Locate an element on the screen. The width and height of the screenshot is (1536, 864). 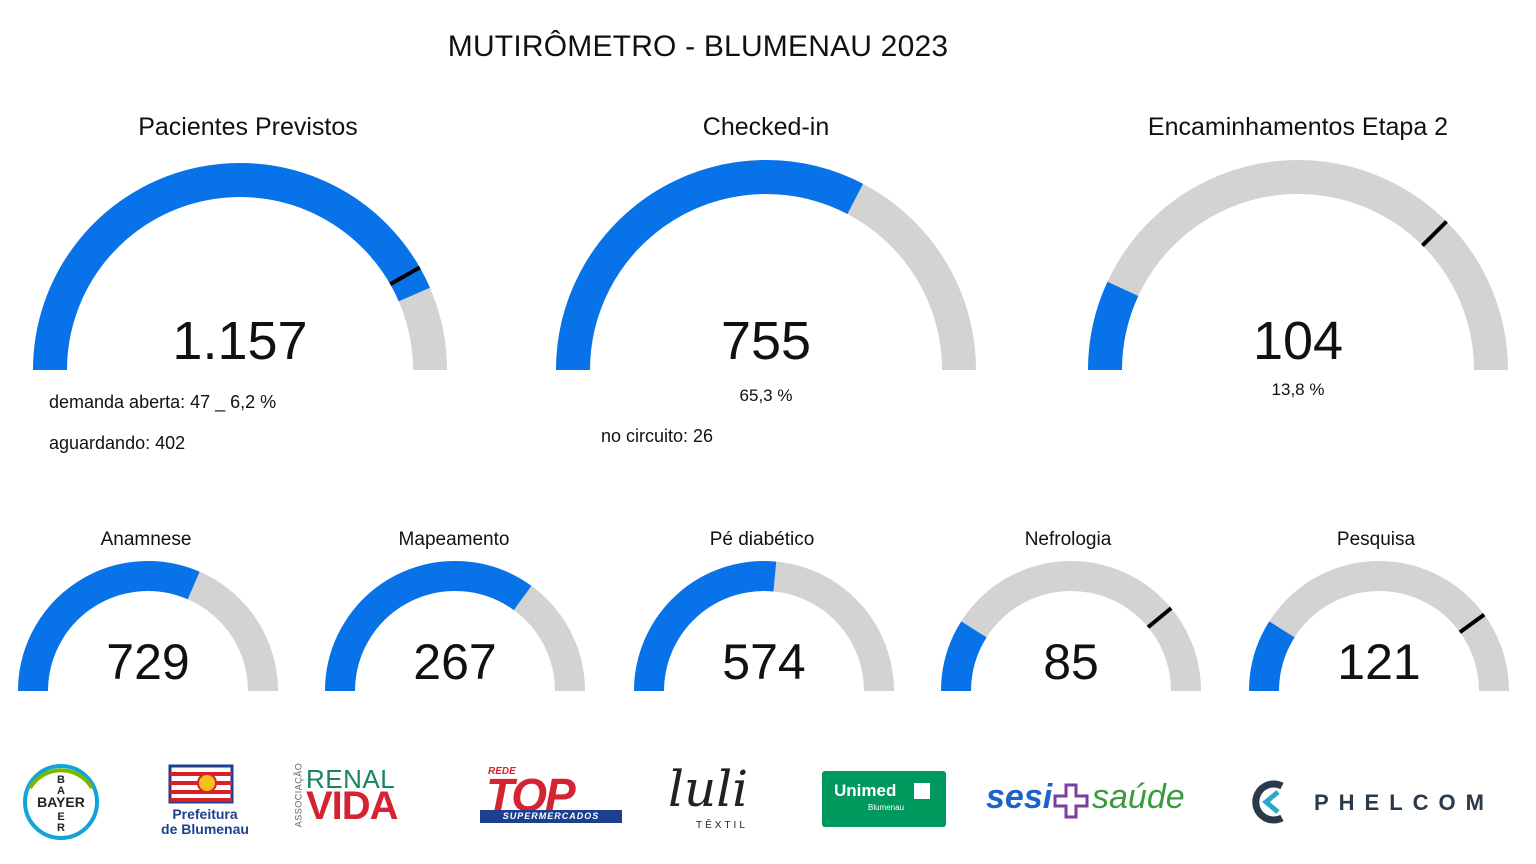
svg-text: E is located at coordinates (60, 817).